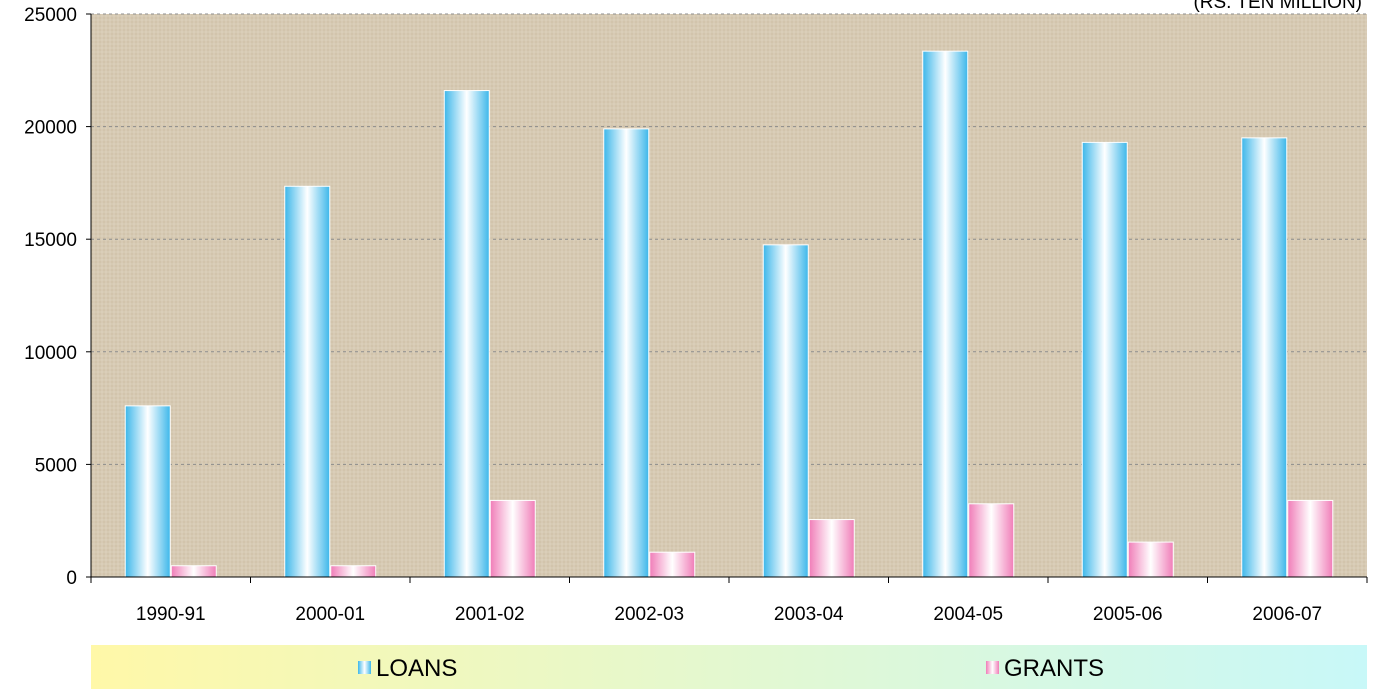  Describe the element at coordinates (330, 614) in the screenshot. I see `x-tick-label: 2000-01` at that location.